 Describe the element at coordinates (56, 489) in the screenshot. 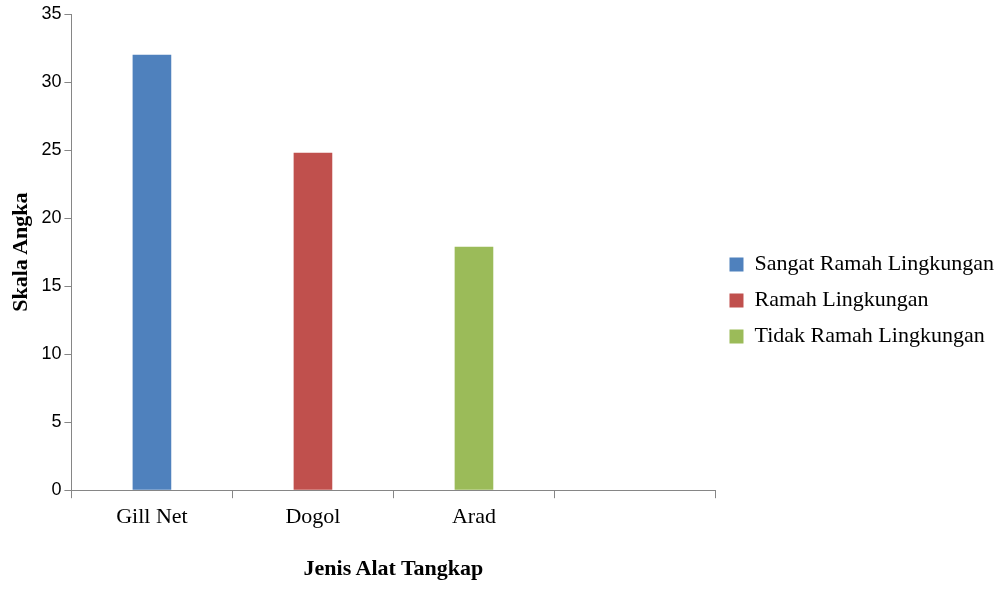

I see `y-tick-label: 0` at that location.